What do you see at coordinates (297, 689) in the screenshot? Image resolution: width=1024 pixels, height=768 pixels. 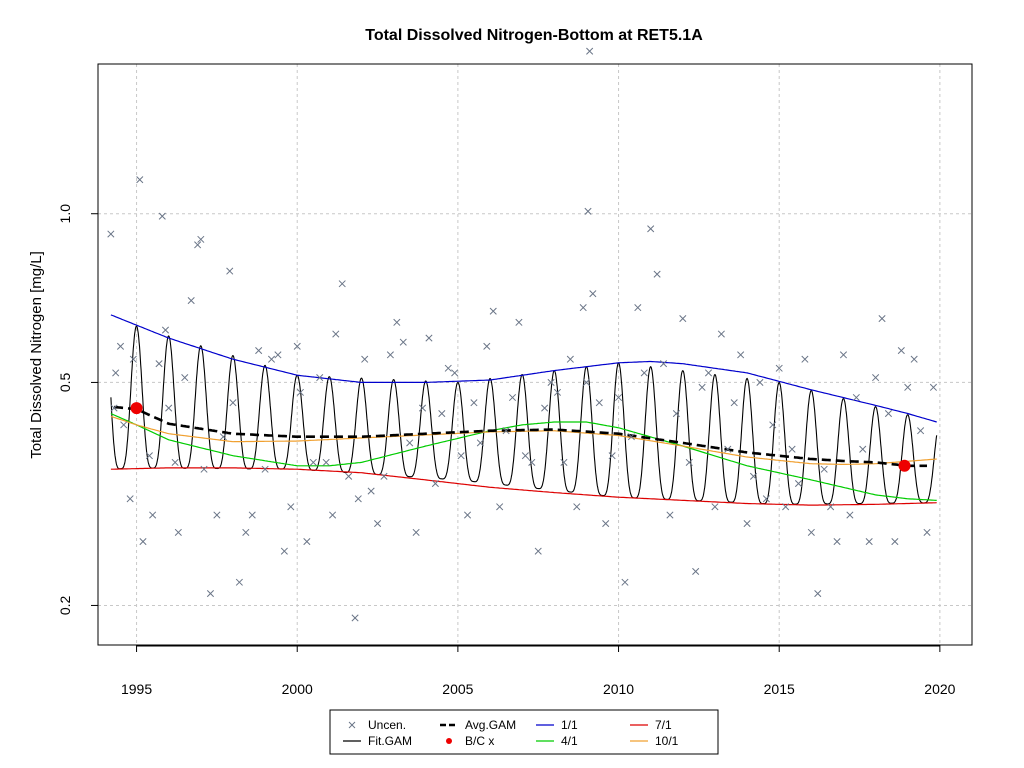 I see `x-tick-label: 2000` at bounding box center [297, 689].